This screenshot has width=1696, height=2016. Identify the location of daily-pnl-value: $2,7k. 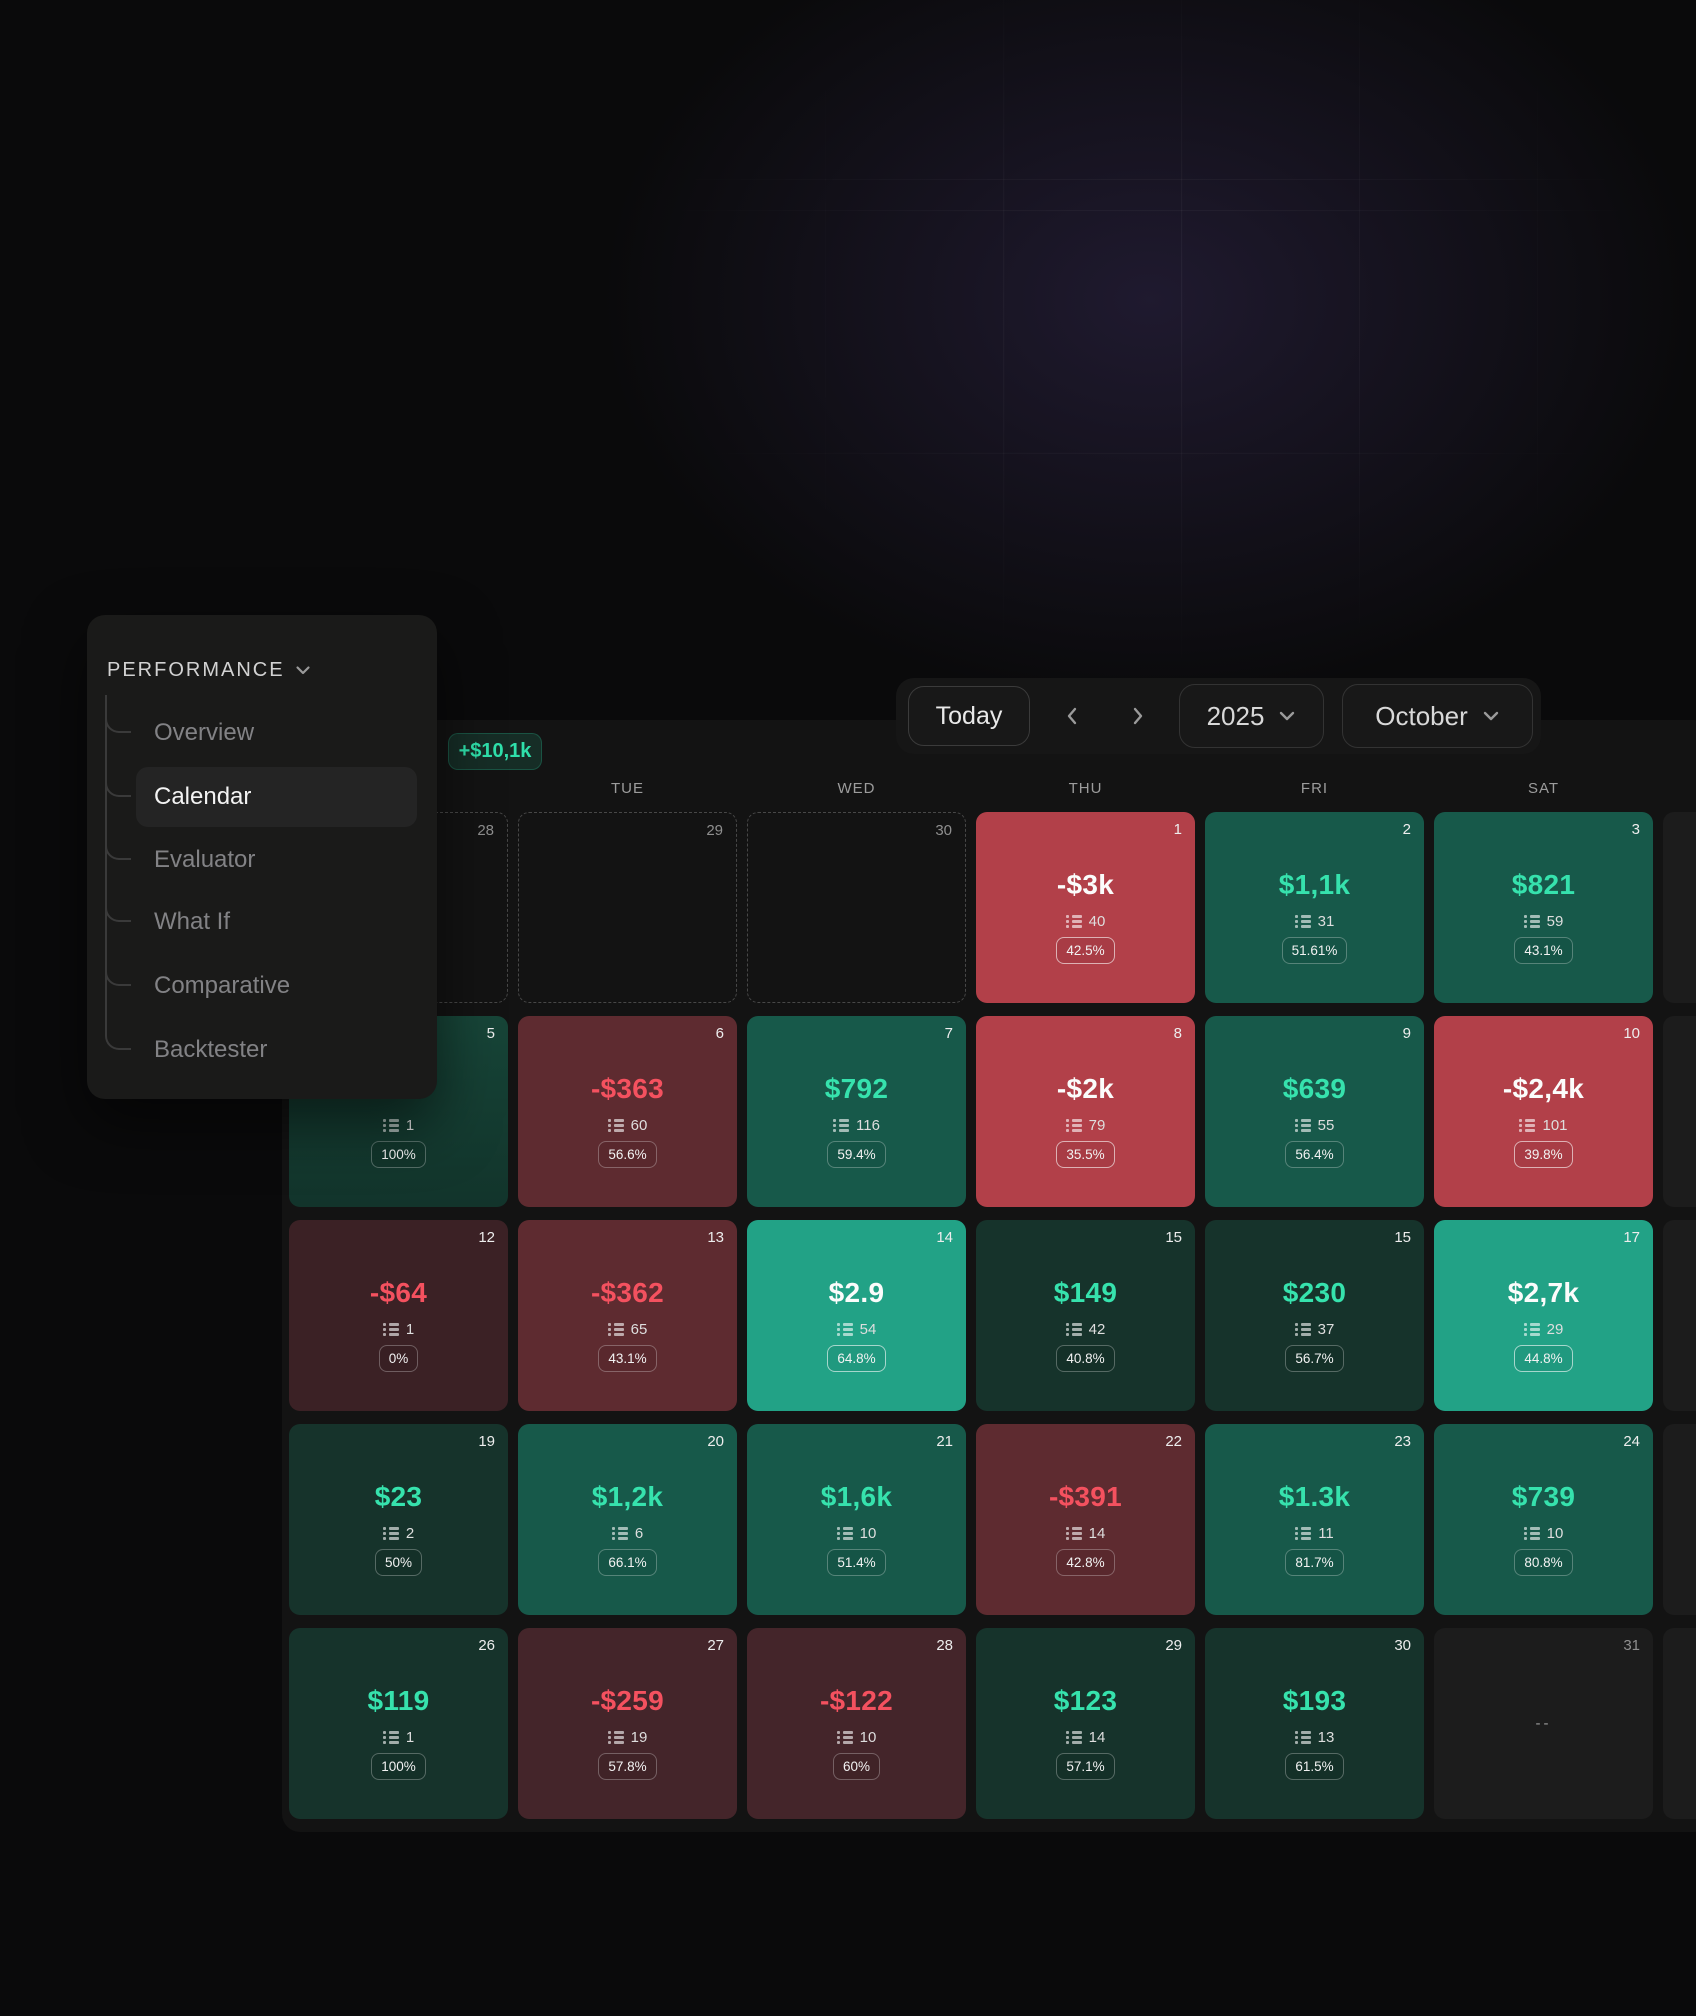
(1543, 1292).